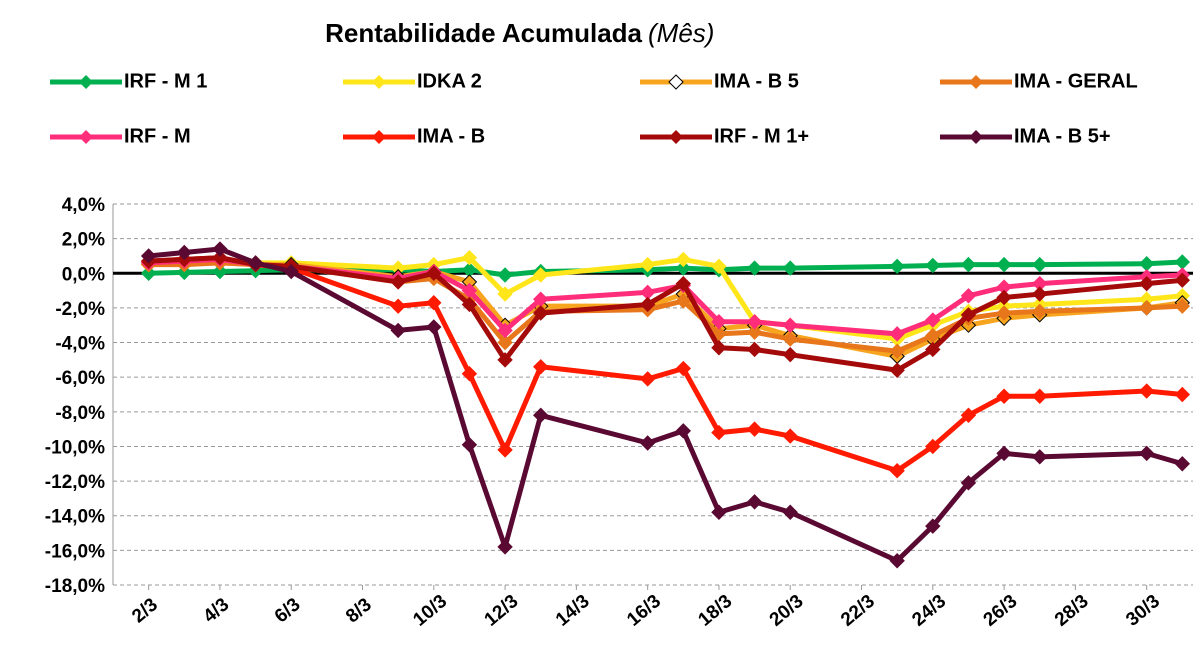 The width and height of the screenshot is (1195, 649). Describe the element at coordinates (451, 136) in the screenshot. I see `legend-label: IMA - B` at that location.